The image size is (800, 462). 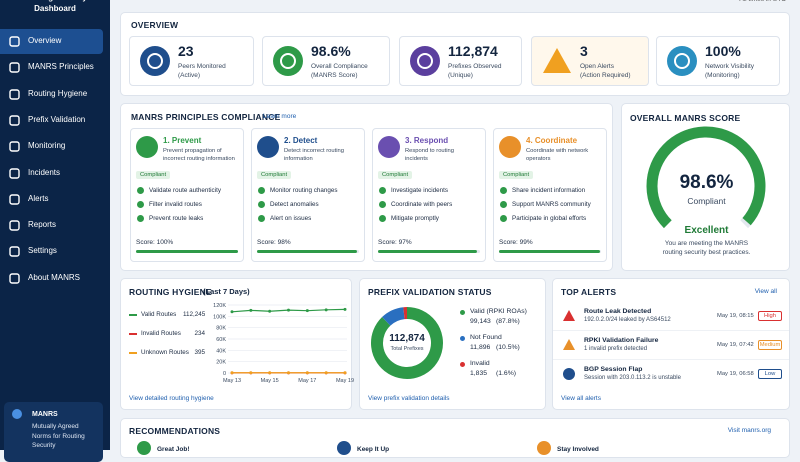 I want to click on principle-name: 2. Detect, so click(x=300, y=140).